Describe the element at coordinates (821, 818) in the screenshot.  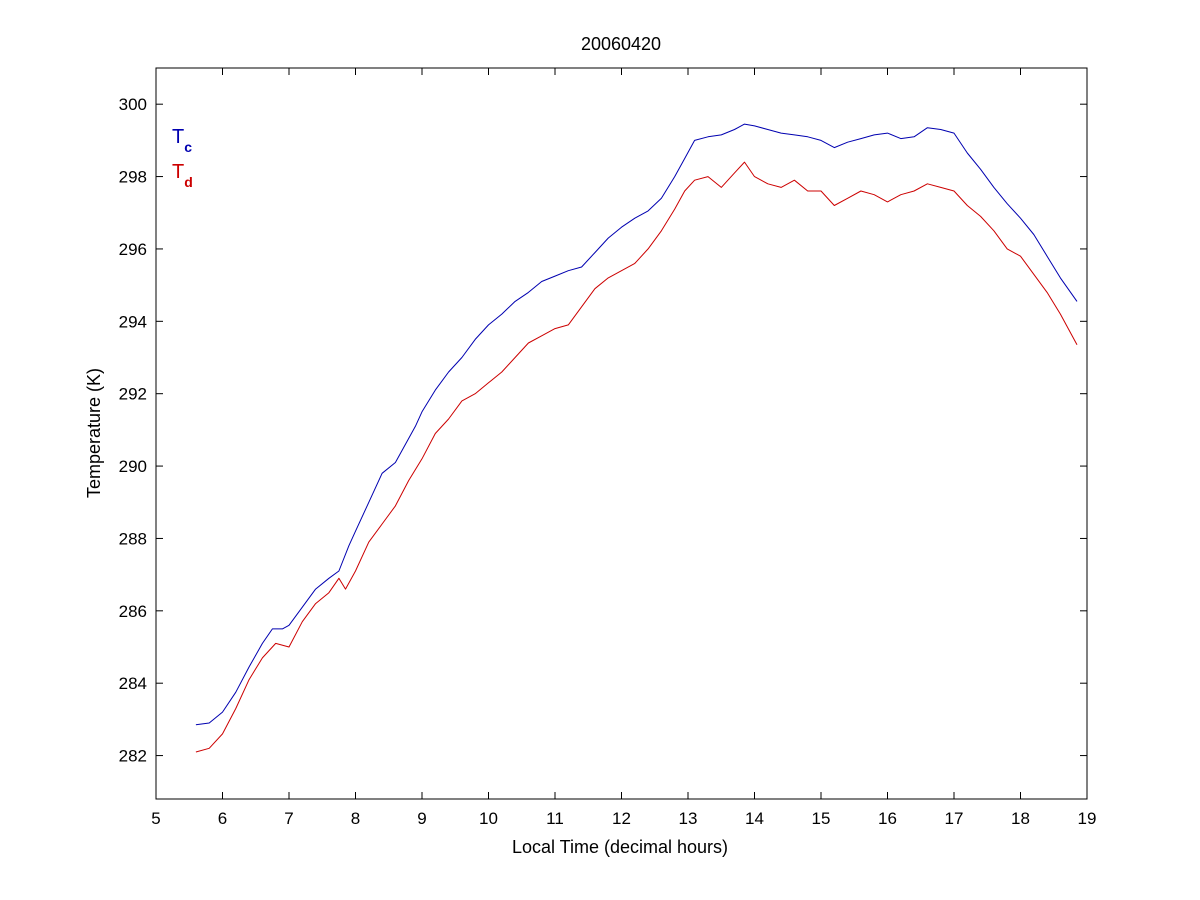
I see `x-tick-label: 15` at that location.